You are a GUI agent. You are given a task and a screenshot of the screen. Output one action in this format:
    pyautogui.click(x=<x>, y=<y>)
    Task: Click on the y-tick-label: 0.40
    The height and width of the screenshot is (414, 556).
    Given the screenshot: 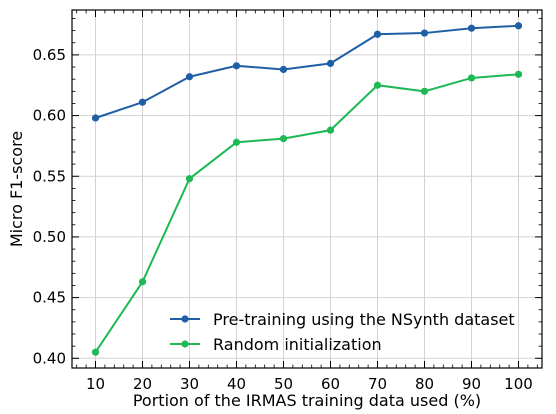 What is the action you would take?
    pyautogui.click(x=49, y=358)
    